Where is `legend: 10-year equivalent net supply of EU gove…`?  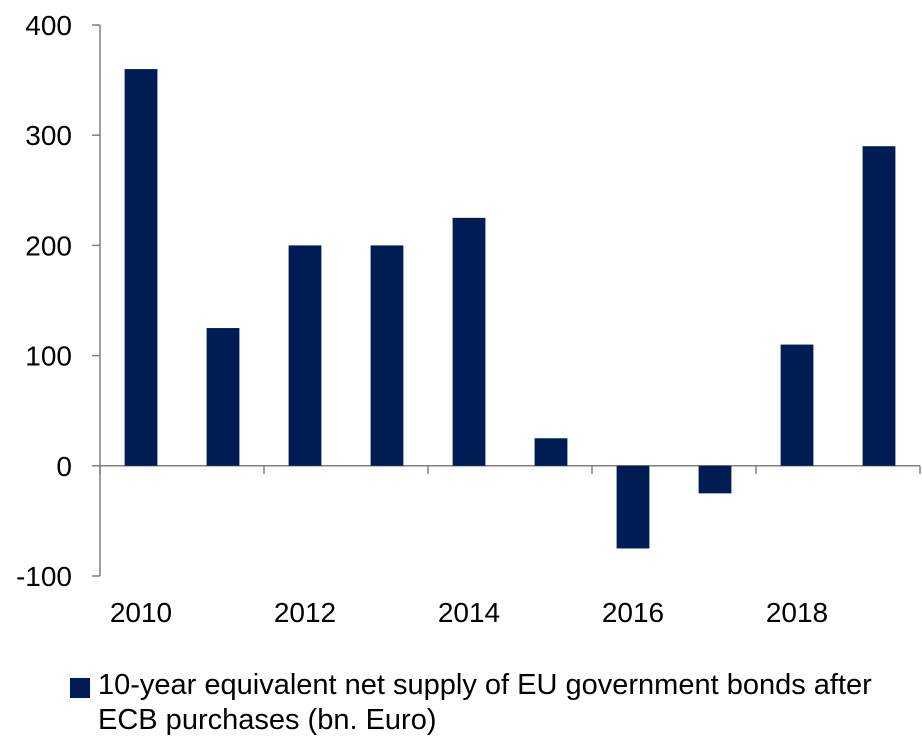 legend: 10-year equivalent net supply of EU gove… is located at coordinates (495, 703).